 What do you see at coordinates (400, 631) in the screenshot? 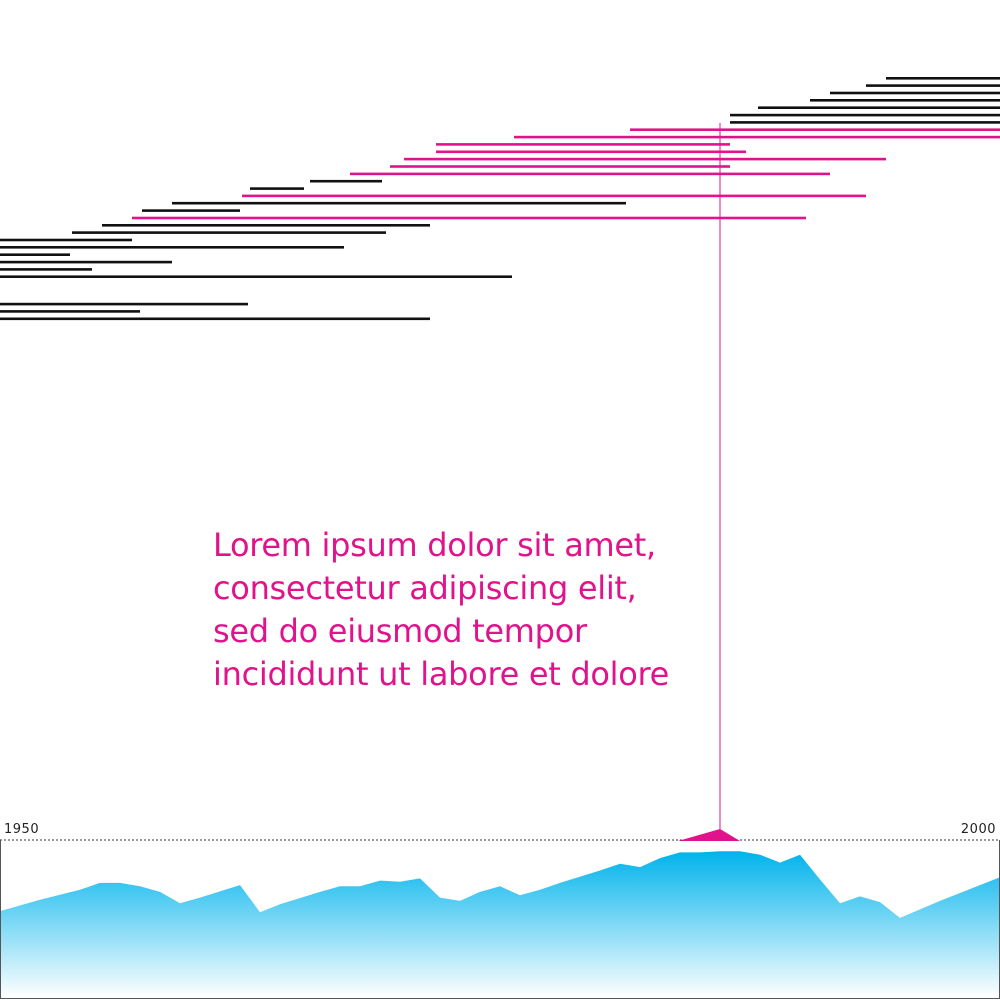
I see `annotation-line: sed do eiusmod tempor` at bounding box center [400, 631].